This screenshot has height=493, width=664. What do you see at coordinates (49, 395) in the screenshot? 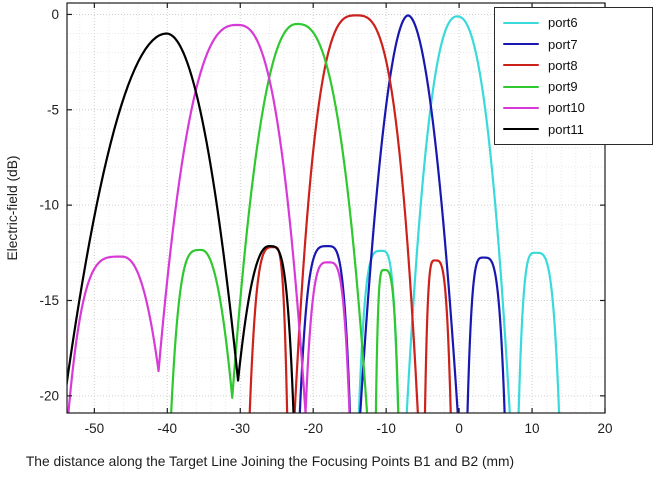
I see `y-tick-label: -20` at bounding box center [49, 395].